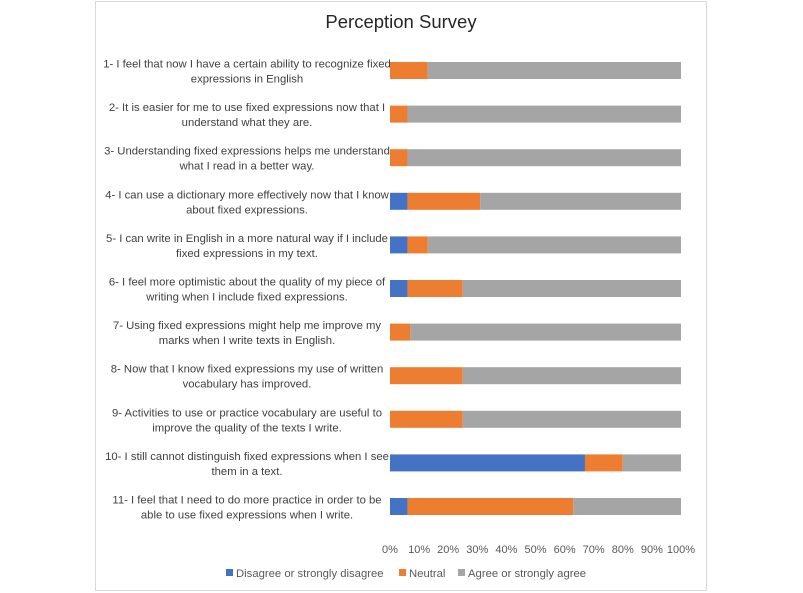 The height and width of the screenshot is (593, 803). I want to click on bar-row5-series2, so click(417, 245).